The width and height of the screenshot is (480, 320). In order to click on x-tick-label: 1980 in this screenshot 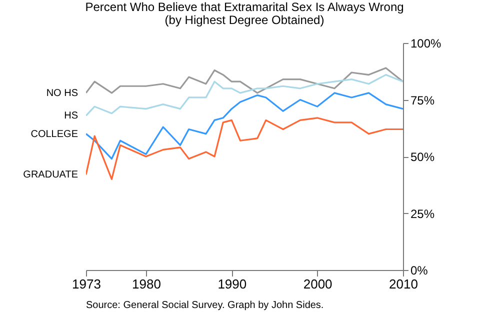, I will do `click(146, 284)`.